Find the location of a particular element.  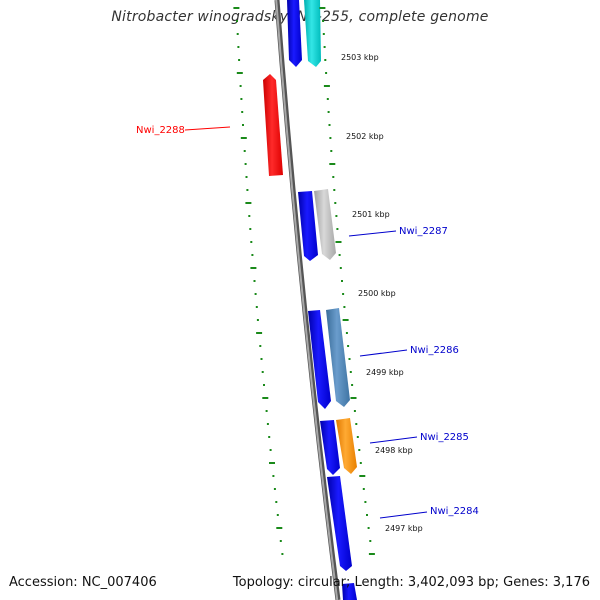

scale-label: 2502 kbp is located at coordinates (365, 136).